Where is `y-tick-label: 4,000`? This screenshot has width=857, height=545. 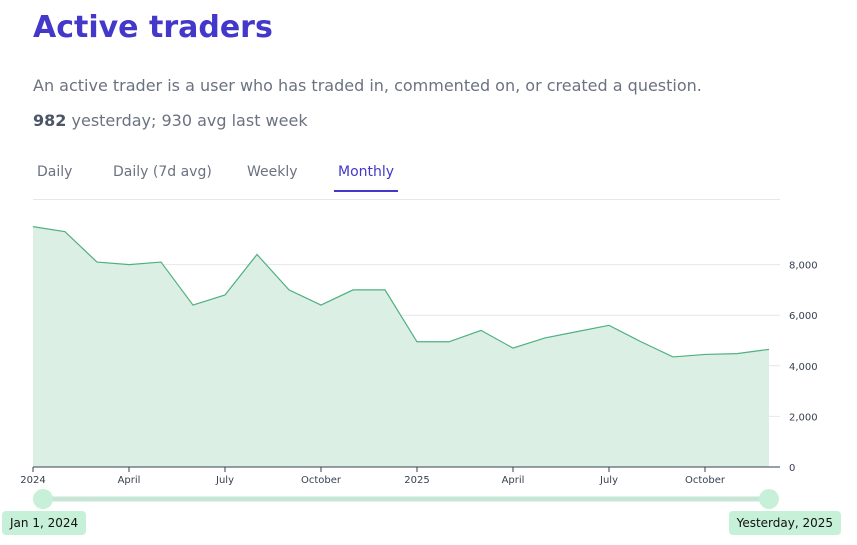 y-tick-label: 4,000 is located at coordinates (803, 367).